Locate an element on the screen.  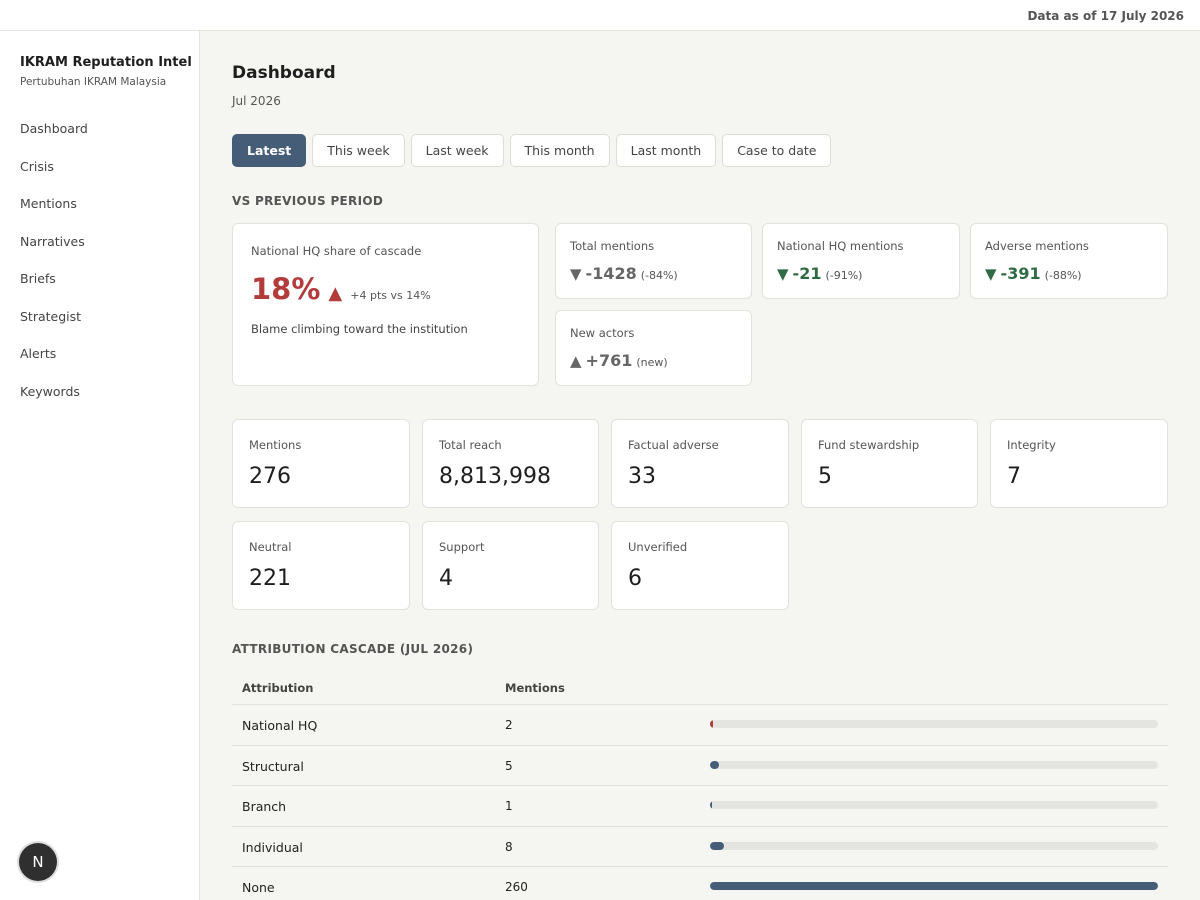
stat-value: 6 is located at coordinates (635, 578).